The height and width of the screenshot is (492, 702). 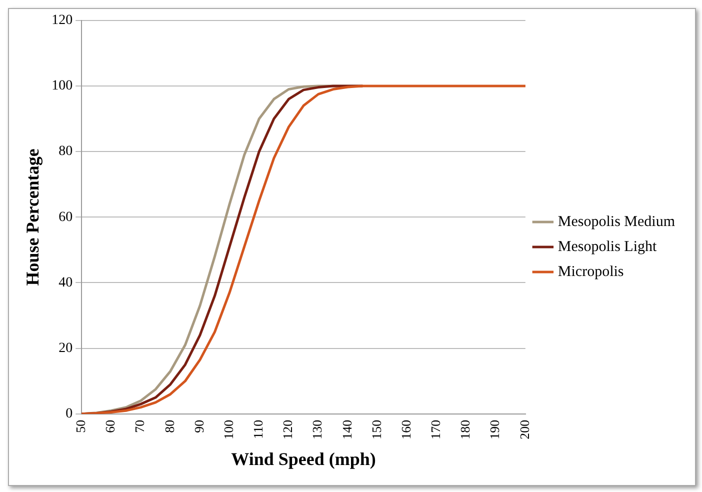 I want to click on x-tick-label: 150, so click(x=376, y=430).